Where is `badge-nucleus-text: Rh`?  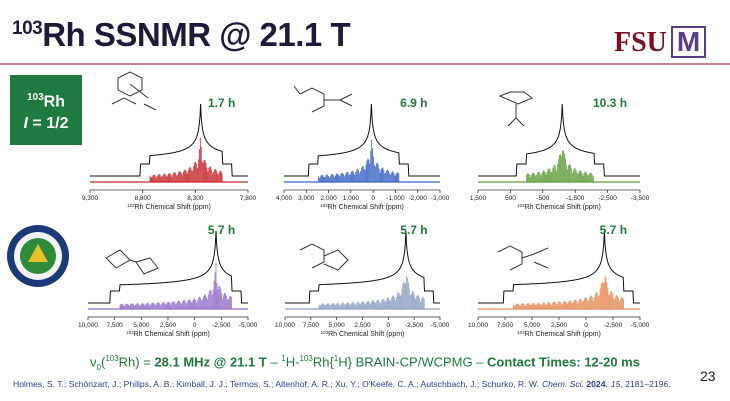 badge-nucleus-text: Rh is located at coordinates (54, 102).